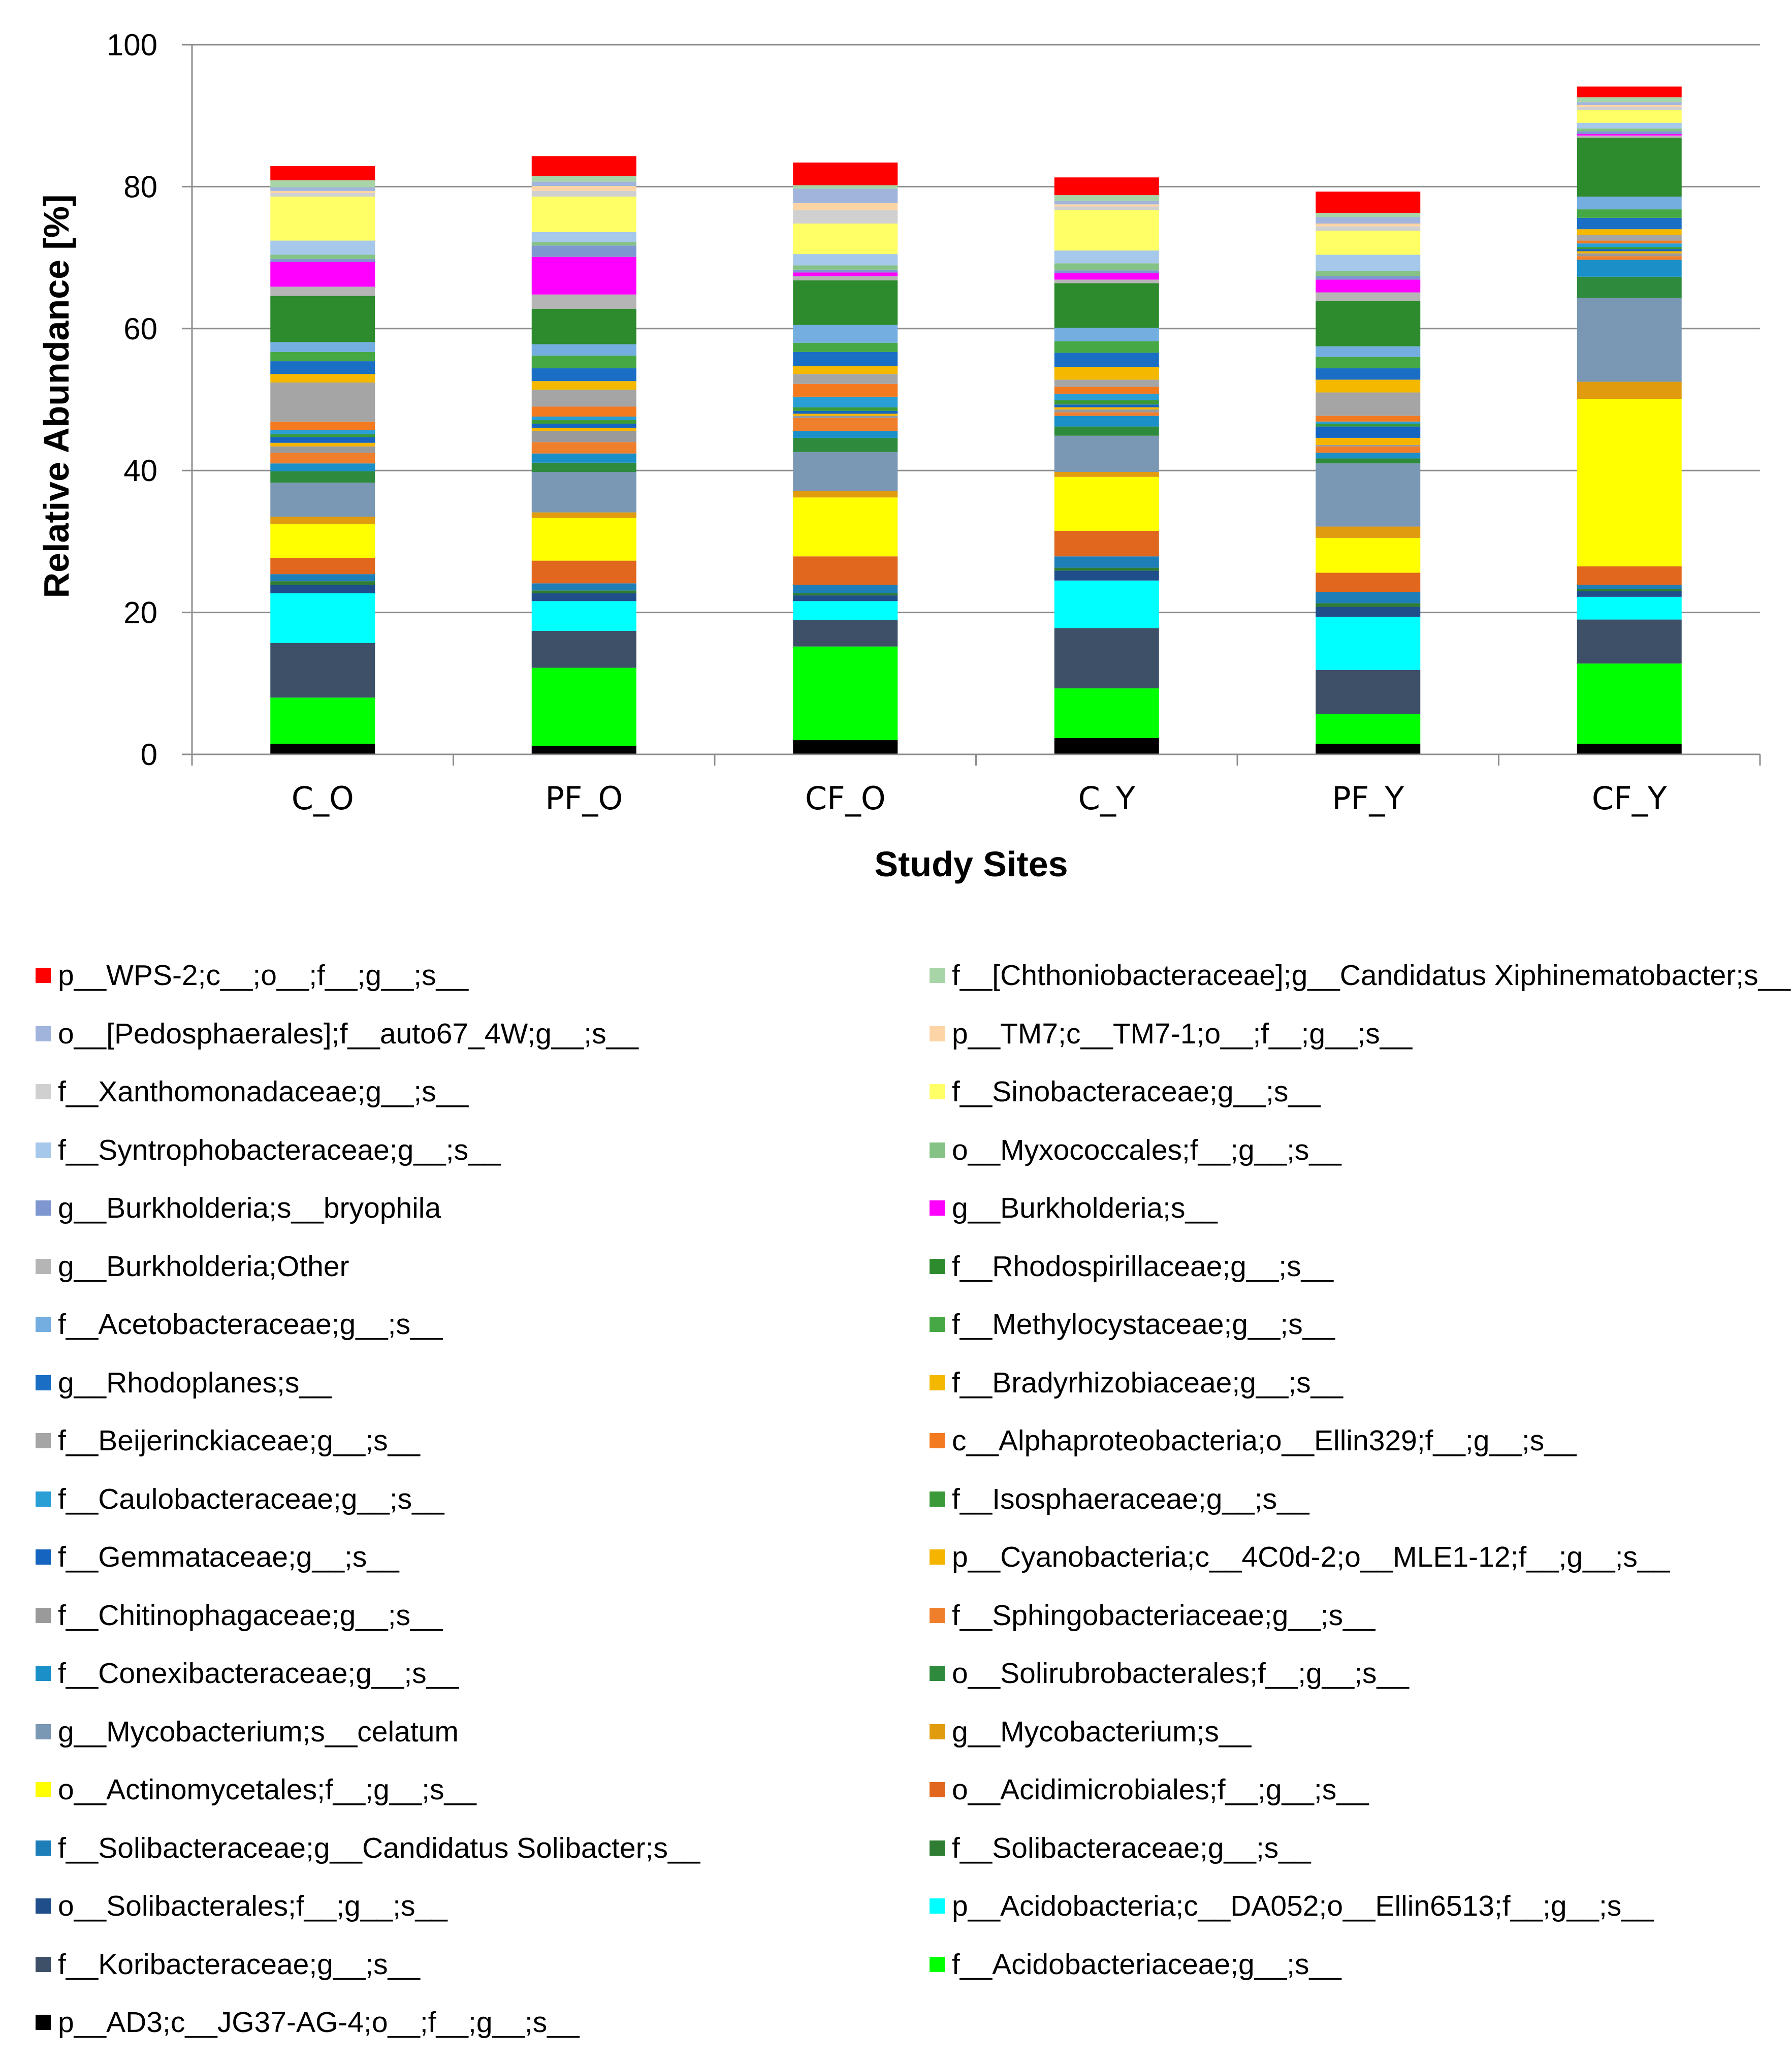  What do you see at coordinates (149, 755) in the screenshot?
I see `y-tick-label: 0` at bounding box center [149, 755].